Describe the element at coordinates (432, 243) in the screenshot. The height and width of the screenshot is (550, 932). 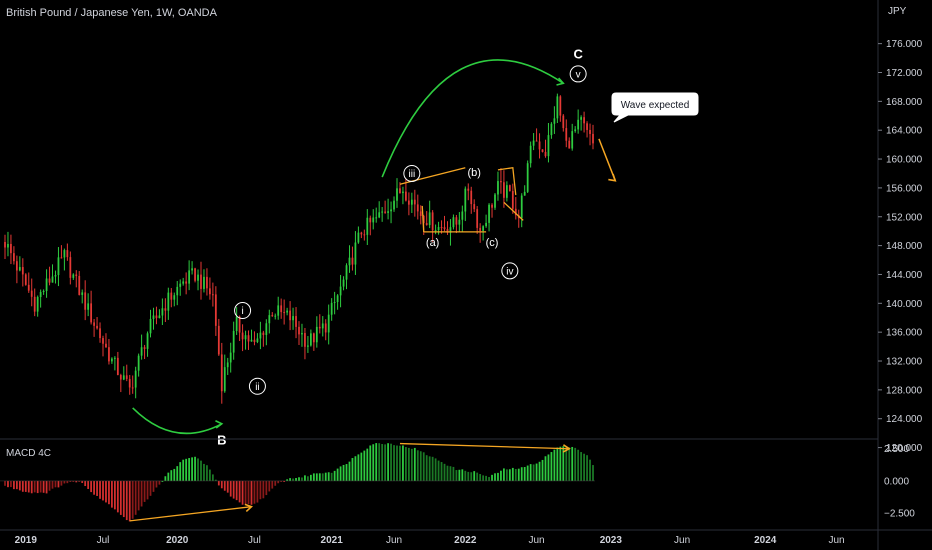
I see `wave-label: (a)` at that location.